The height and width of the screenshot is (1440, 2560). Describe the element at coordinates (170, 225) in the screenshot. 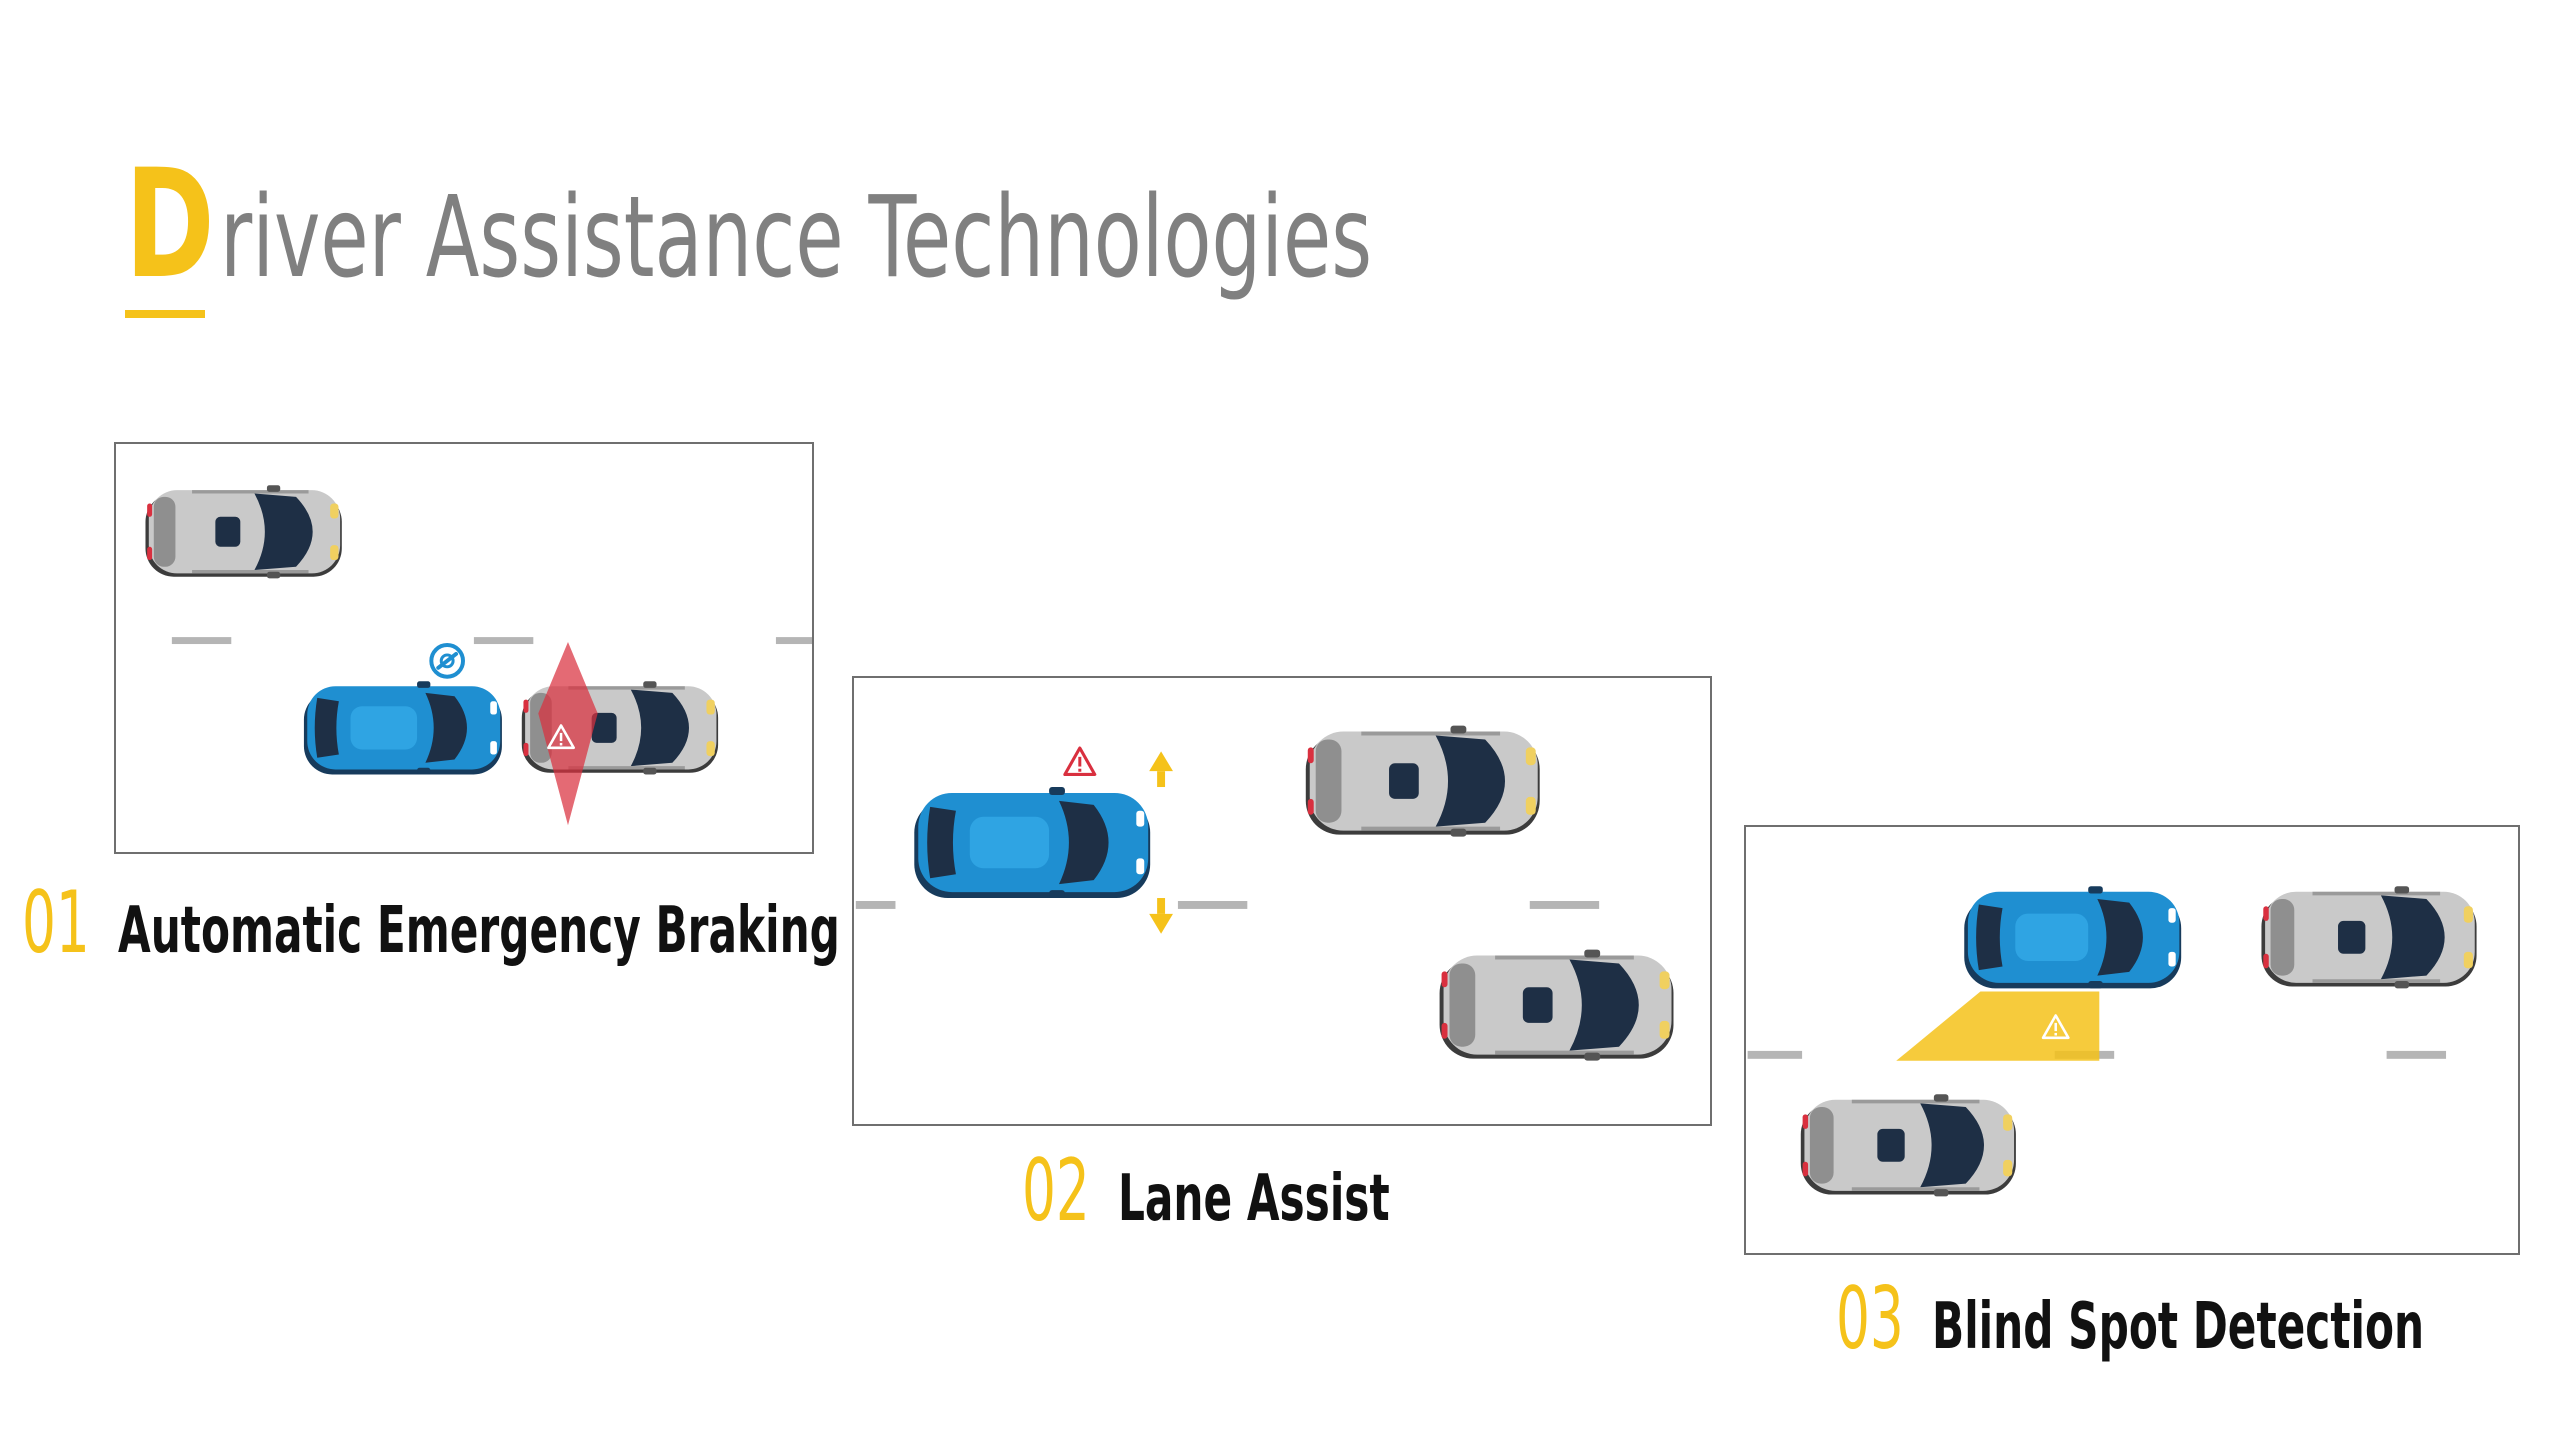

I see `title-initial: D` at that location.